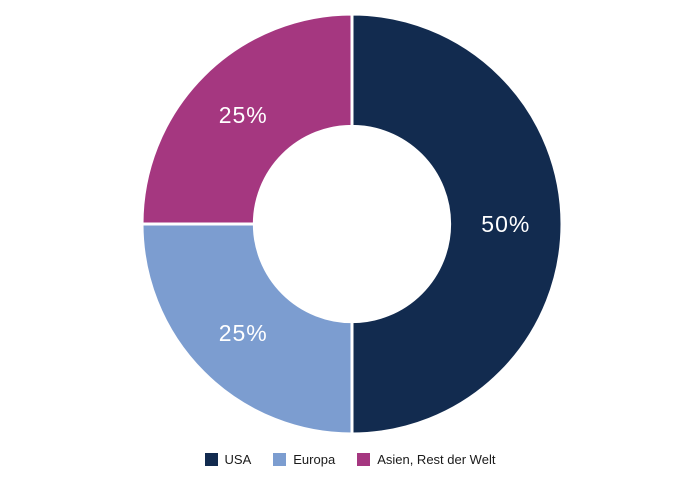 Image resolution: width=700 pixels, height=479 pixels. I want to click on legend-label: Europa, so click(314, 459).